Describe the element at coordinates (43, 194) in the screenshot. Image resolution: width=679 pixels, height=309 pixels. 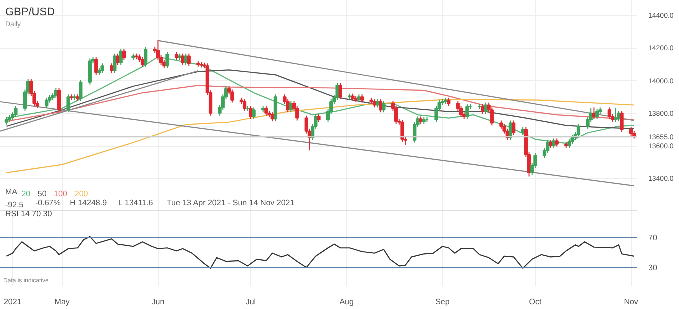
I see `text: 50` at that location.